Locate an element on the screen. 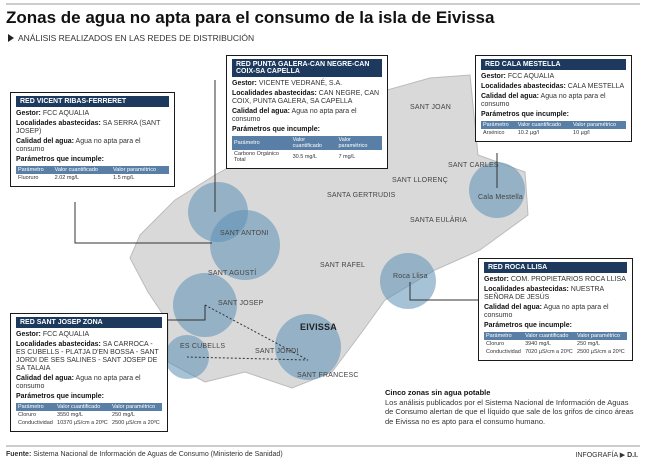 This screenshot has height=466, width=646. place-label: SANT FRANCESC is located at coordinates (328, 375).